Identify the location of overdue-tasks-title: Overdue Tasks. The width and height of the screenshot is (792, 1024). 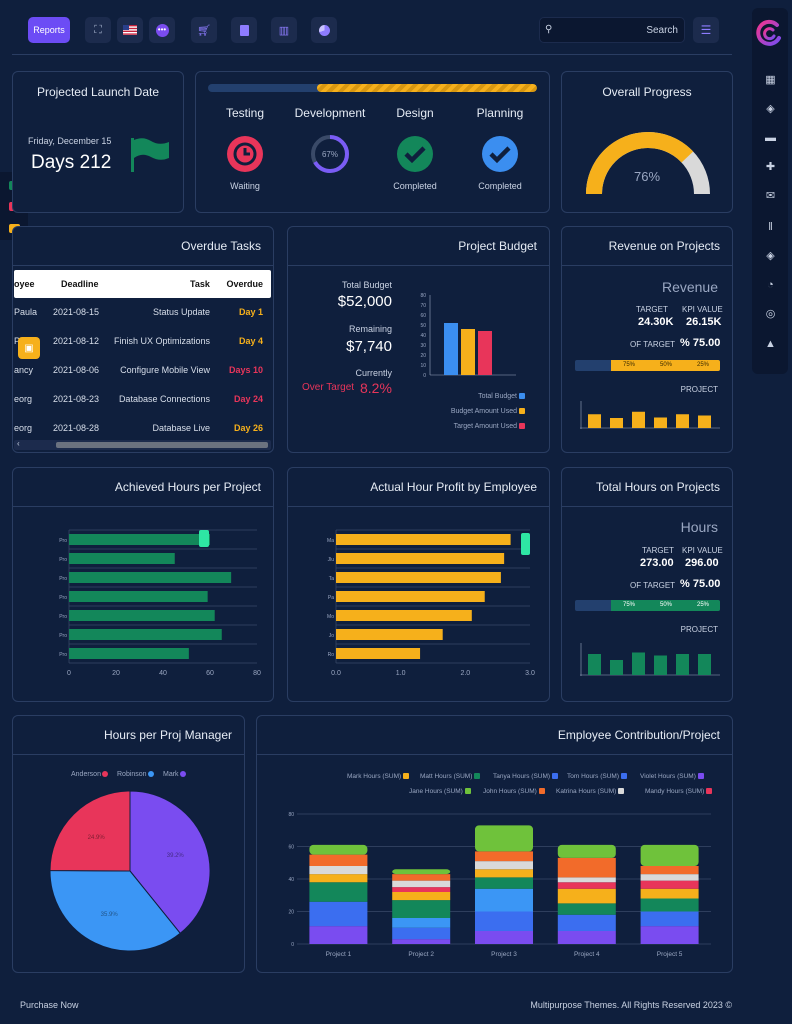
(221, 246).